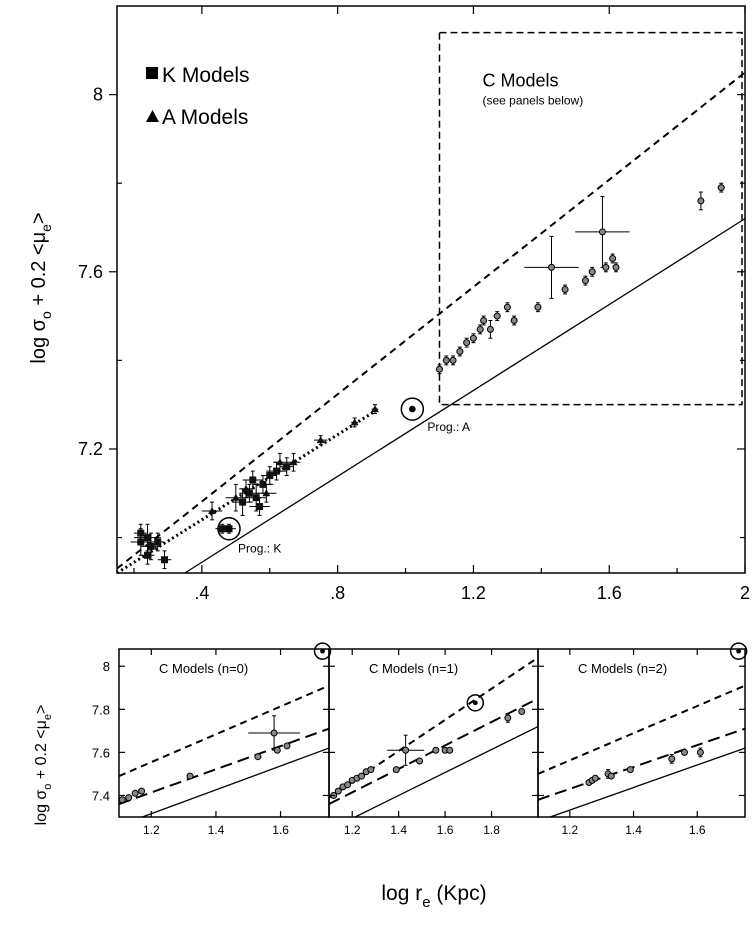 The width and height of the screenshot is (752, 929). Describe the element at coordinates (151, 830) in the screenshot. I see `n0-x-tick-label: 1.2` at that location.